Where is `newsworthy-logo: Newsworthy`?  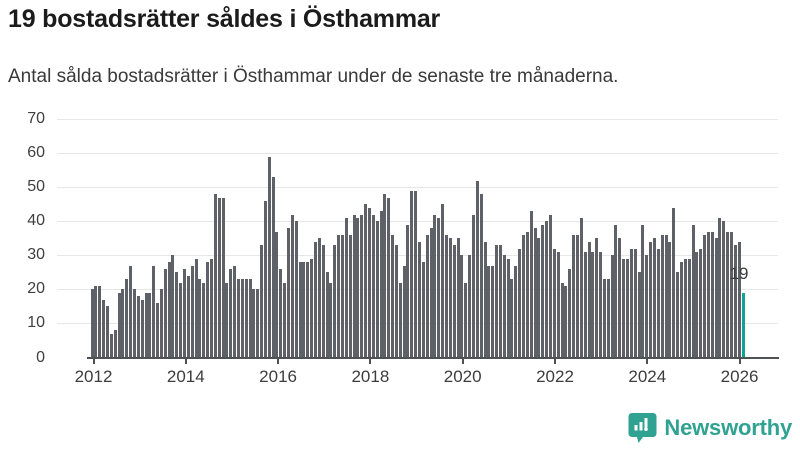
newsworthy-logo: Newsworthy is located at coordinates (710, 428).